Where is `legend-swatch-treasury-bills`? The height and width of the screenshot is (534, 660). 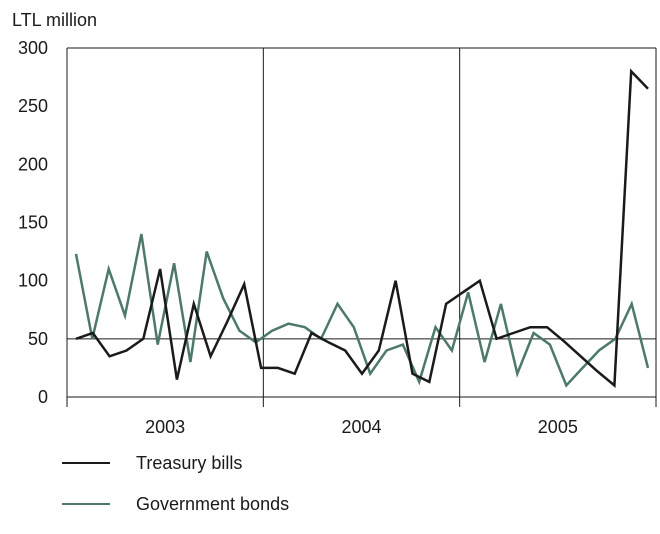
legend-swatch-treasury-bills is located at coordinates (86, 463).